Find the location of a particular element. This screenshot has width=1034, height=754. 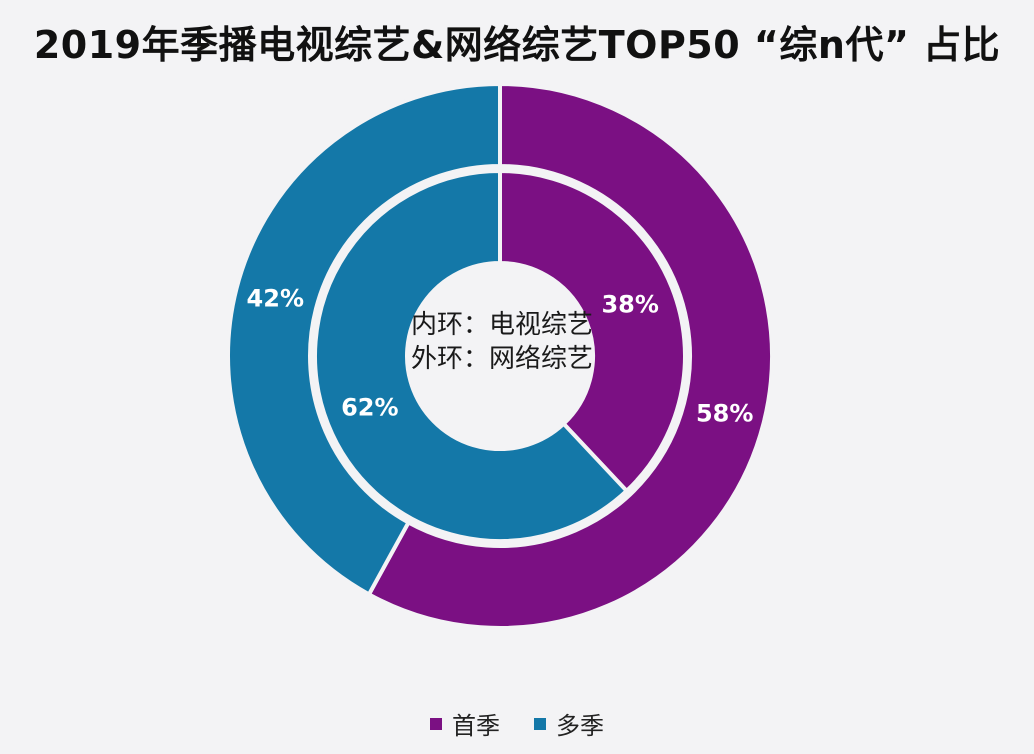

inner-ring-label-multi-season: 62% is located at coordinates (369, 408).